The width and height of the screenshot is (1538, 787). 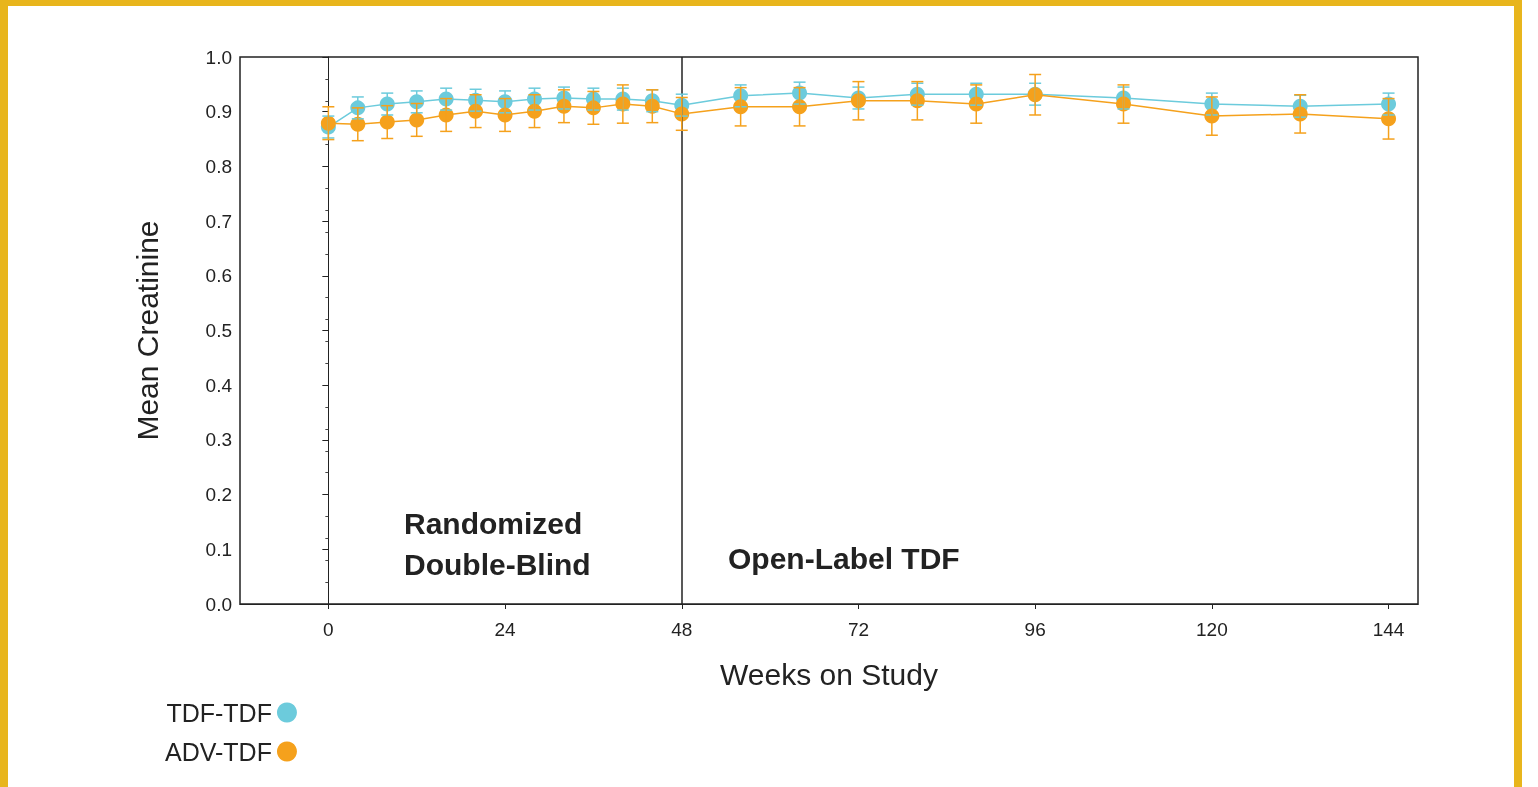 What do you see at coordinates (218, 751) in the screenshot?
I see `legend-label: ADV-TDF` at bounding box center [218, 751].